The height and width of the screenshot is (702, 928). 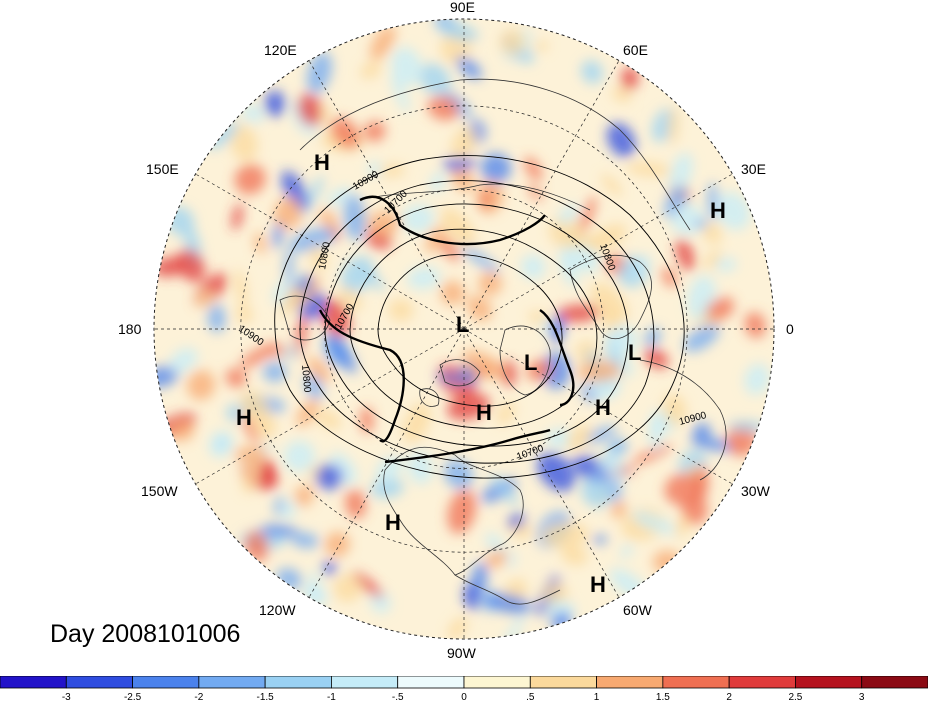 I want to click on lon-label-60w: 60W, so click(x=638, y=610).